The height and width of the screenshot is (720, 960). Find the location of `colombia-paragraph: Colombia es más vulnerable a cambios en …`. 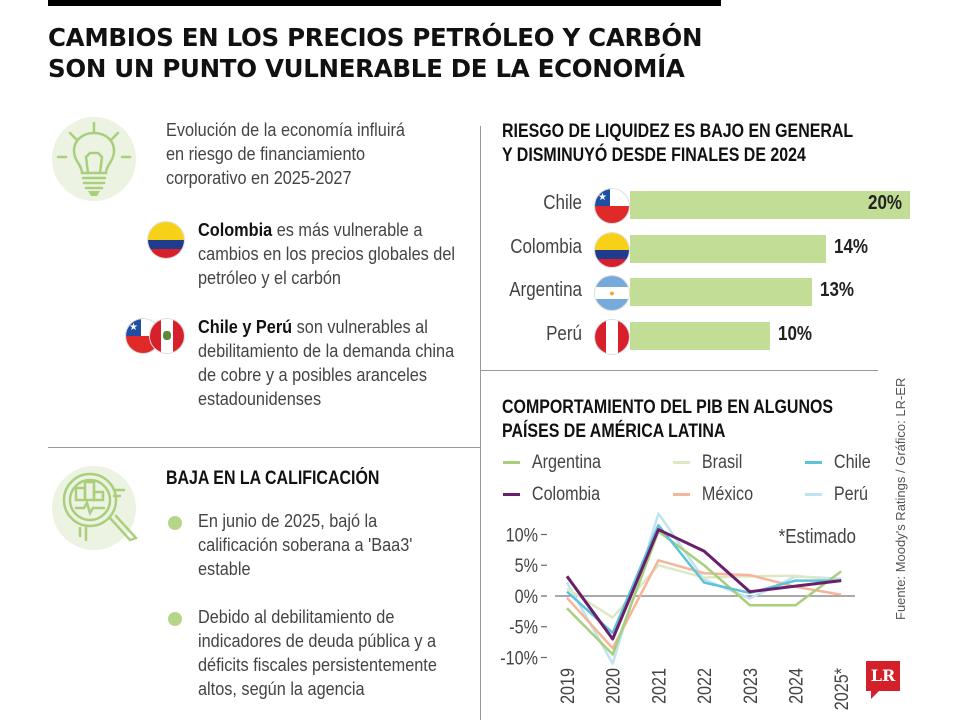

colombia-paragraph: Colombia es más vulnerable a cambios en … is located at coordinates (330, 254).